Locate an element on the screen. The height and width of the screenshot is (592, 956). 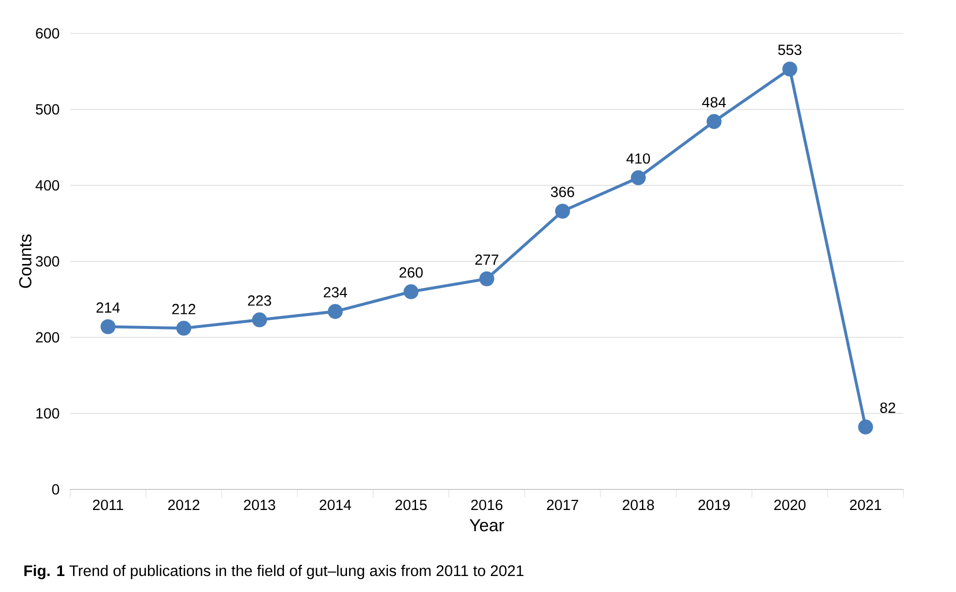
data-label: 82 is located at coordinates (888, 407).